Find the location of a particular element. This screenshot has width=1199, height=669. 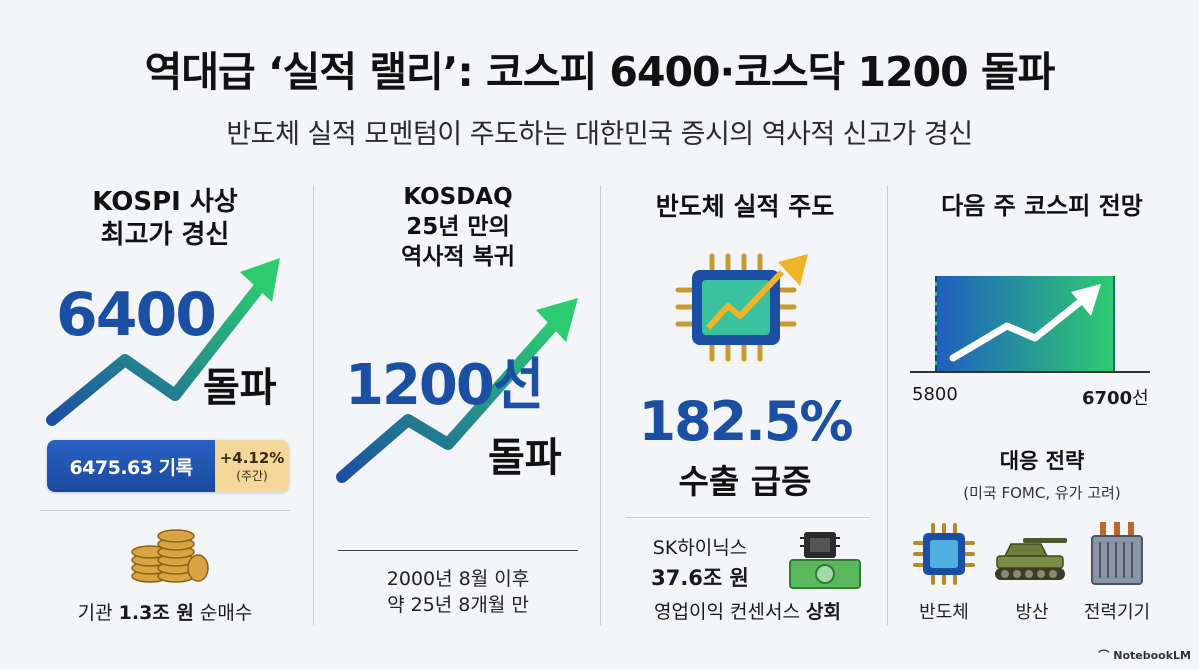

kospi-record-badge: 6475.63 기록 +4.12% (주간) is located at coordinates (168, 466).